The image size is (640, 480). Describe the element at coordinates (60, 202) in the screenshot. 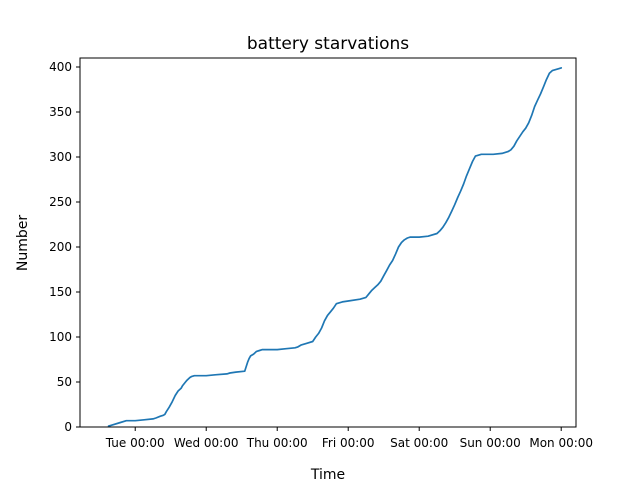

I see `y-tick-label: 250` at that location.